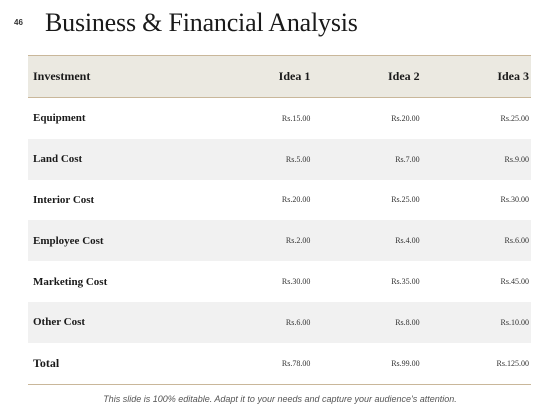  What do you see at coordinates (296, 282) in the screenshot?
I see `cell-idea-1: Rs.30.00` at bounding box center [296, 282].